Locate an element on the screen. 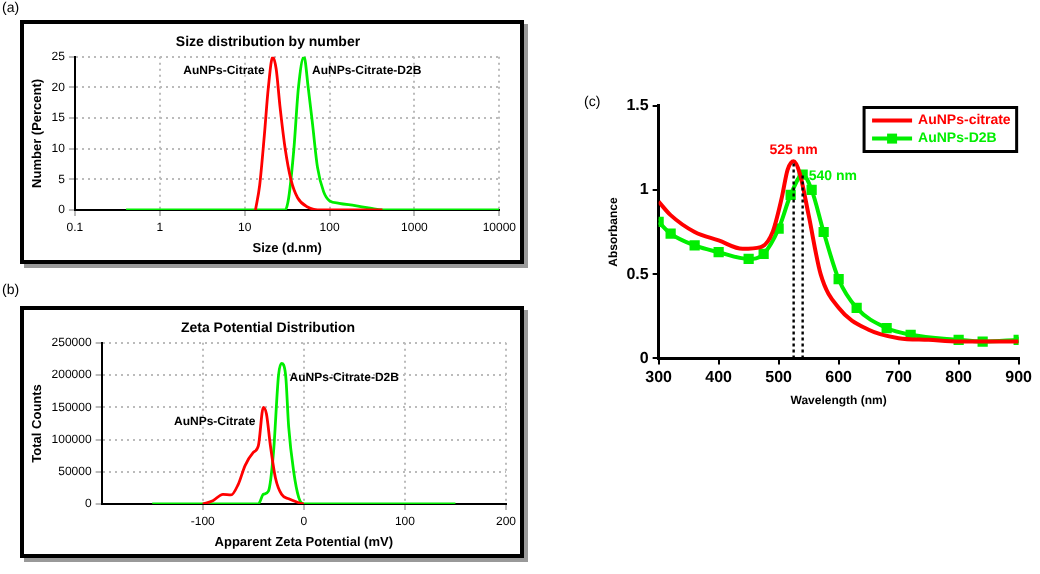 Image resolution: width=1040 pixels, height=574 pixels. x-tick-label: 400 is located at coordinates (719, 377).